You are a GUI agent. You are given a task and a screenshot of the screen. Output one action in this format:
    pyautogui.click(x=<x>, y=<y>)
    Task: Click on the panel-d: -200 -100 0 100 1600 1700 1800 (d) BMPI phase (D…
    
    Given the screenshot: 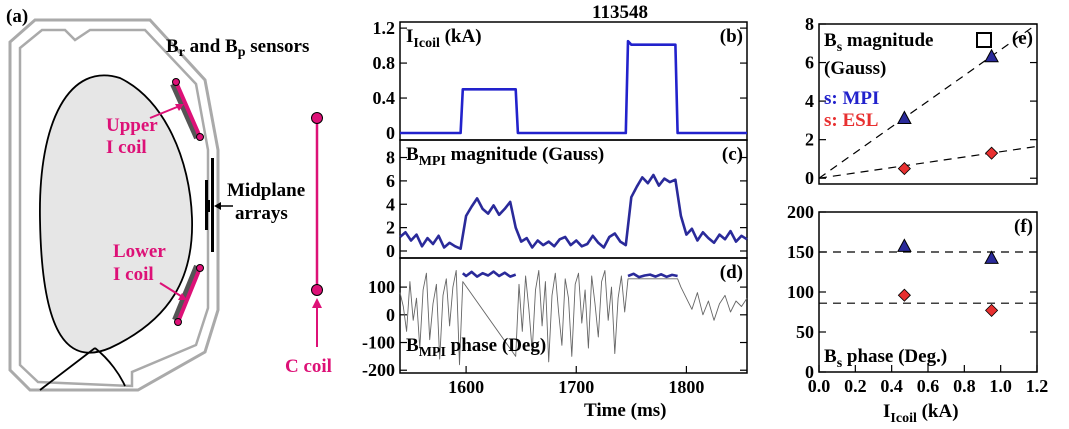 What is the action you would take?
    pyautogui.click(x=555, y=327)
    